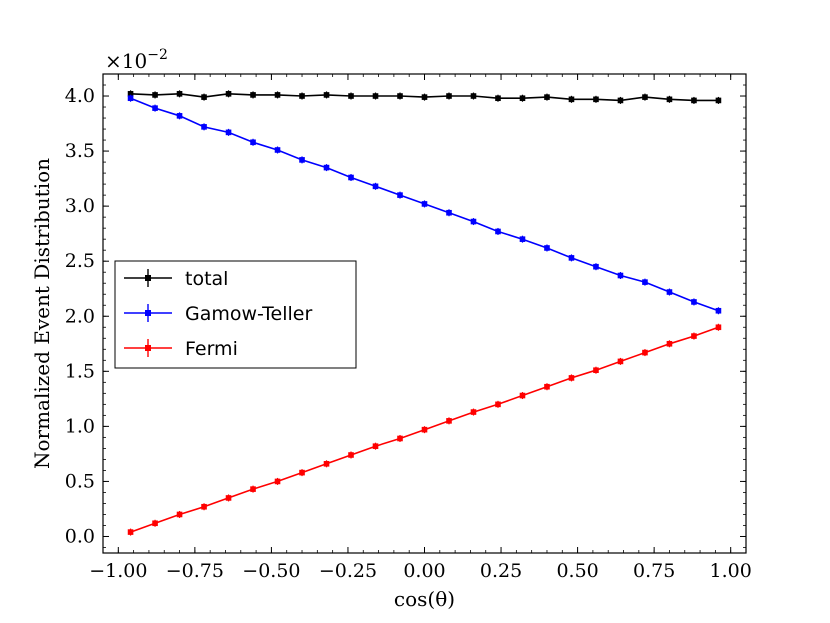 This screenshot has height=623, width=830. What do you see at coordinates (271, 571) in the screenshot?
I see `x-tick-label: −0.50` at bounding box center [271, 571].